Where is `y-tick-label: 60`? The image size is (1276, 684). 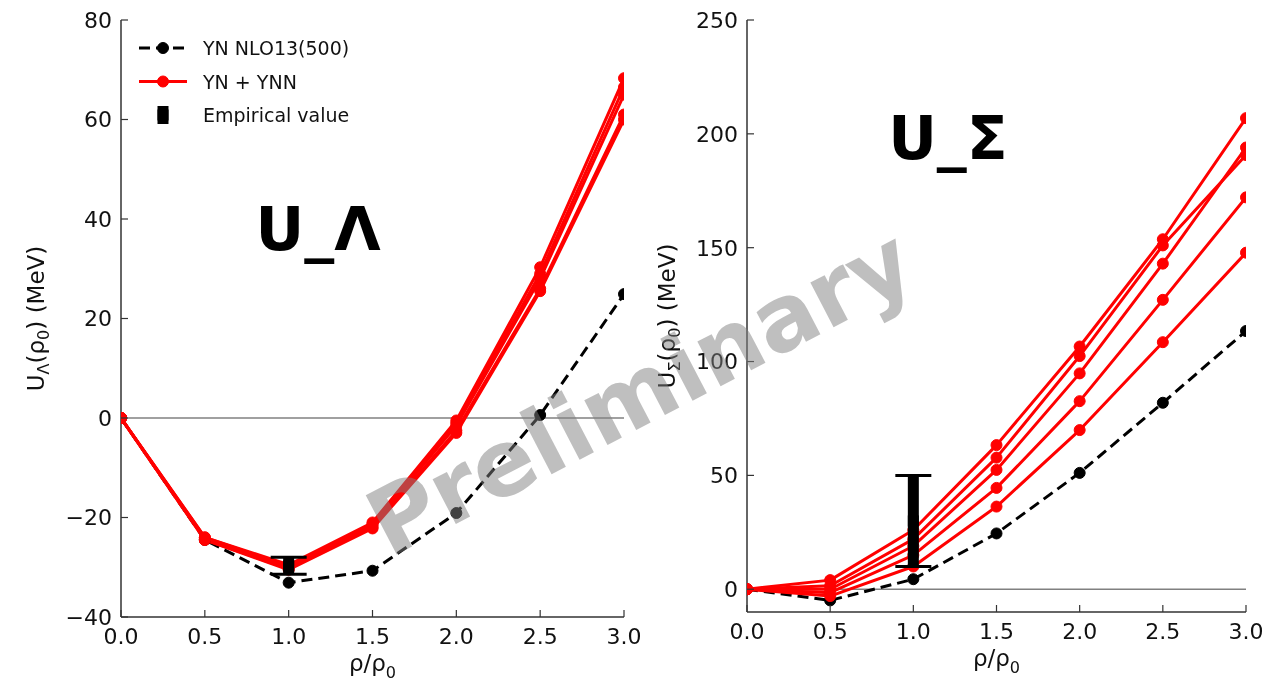
y-tick-label: 60 is located at coordinates (98, 120).